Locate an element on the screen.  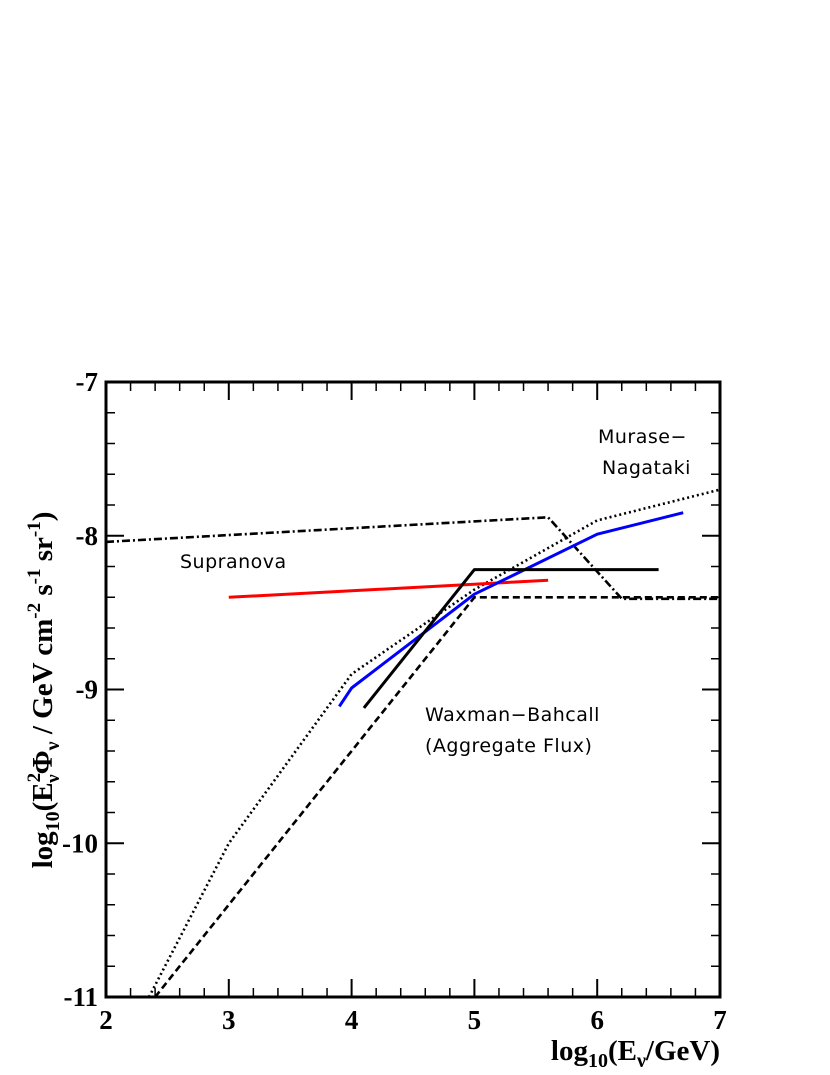
y-tick-label: -11 is located at coordinates (80, 997).